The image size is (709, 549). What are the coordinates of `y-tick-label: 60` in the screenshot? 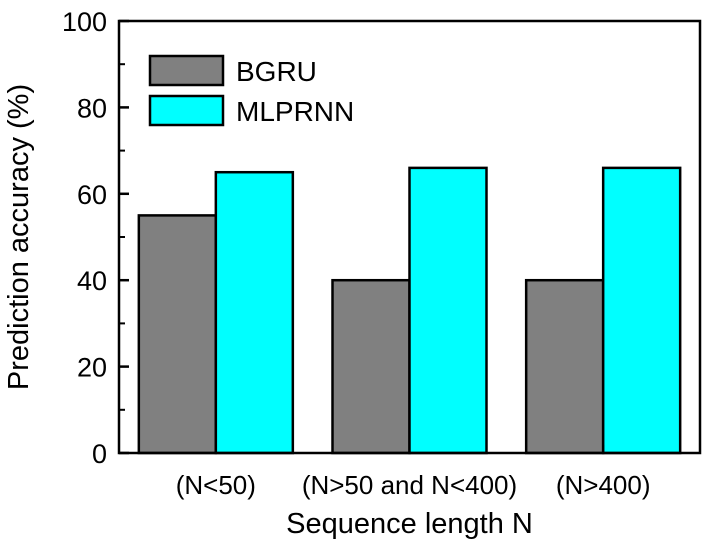 It's located at (92, 195).